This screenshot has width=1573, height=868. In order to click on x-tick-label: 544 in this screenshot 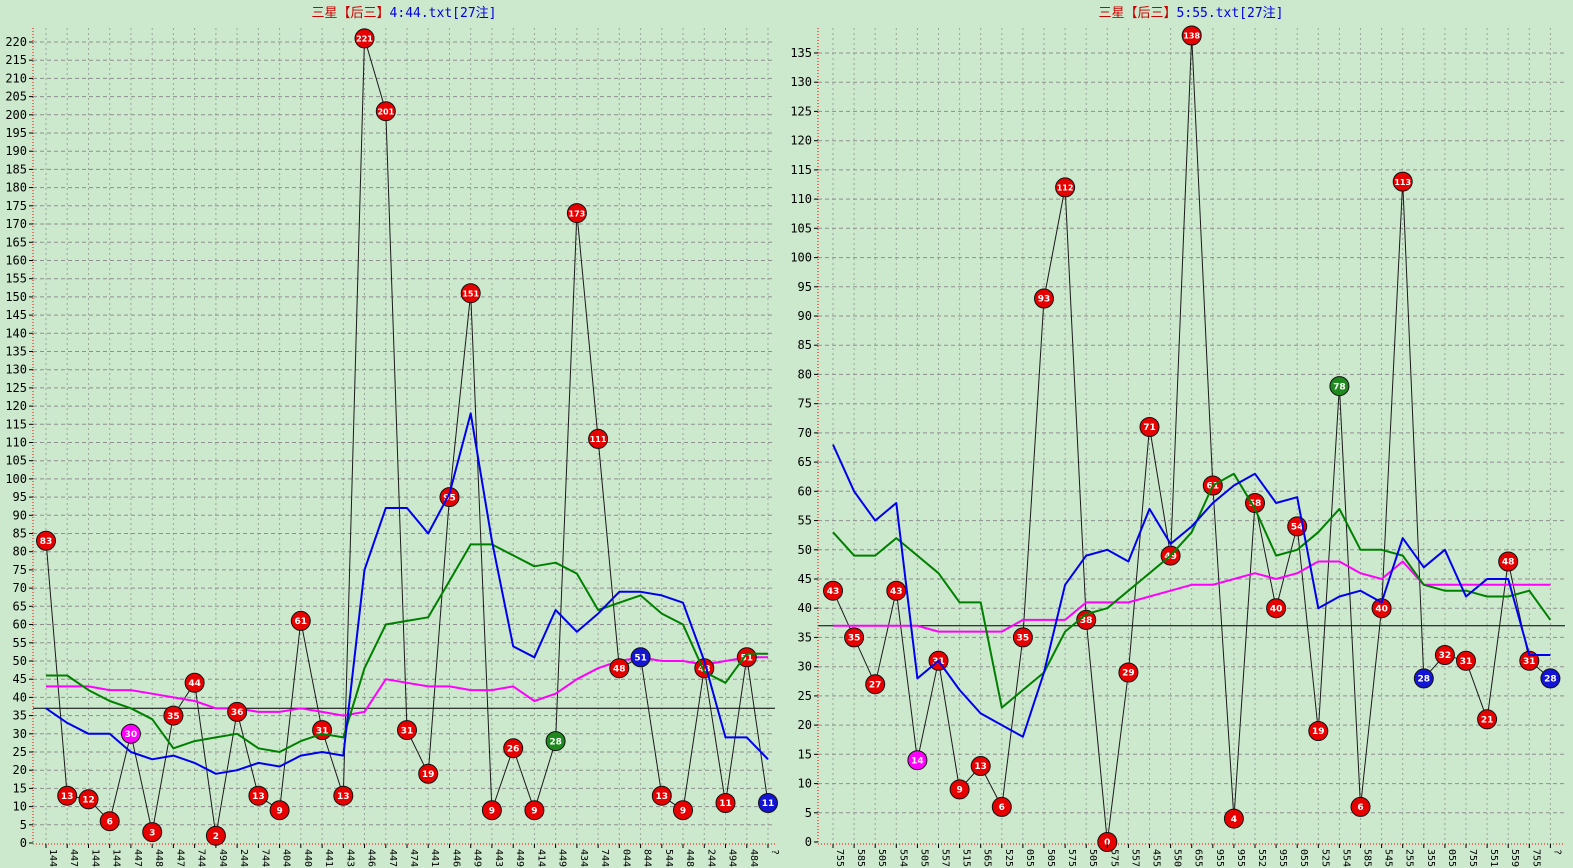, I will do `click(668, 858)`.